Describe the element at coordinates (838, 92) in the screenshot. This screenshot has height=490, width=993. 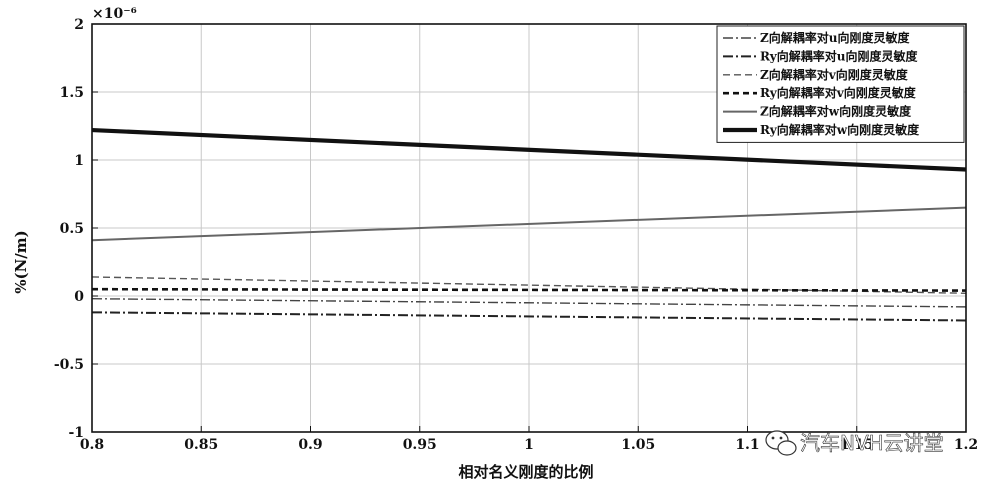
I see `legend-label-4: Ry向解耦率对v向刚度灵敏度` at that location.